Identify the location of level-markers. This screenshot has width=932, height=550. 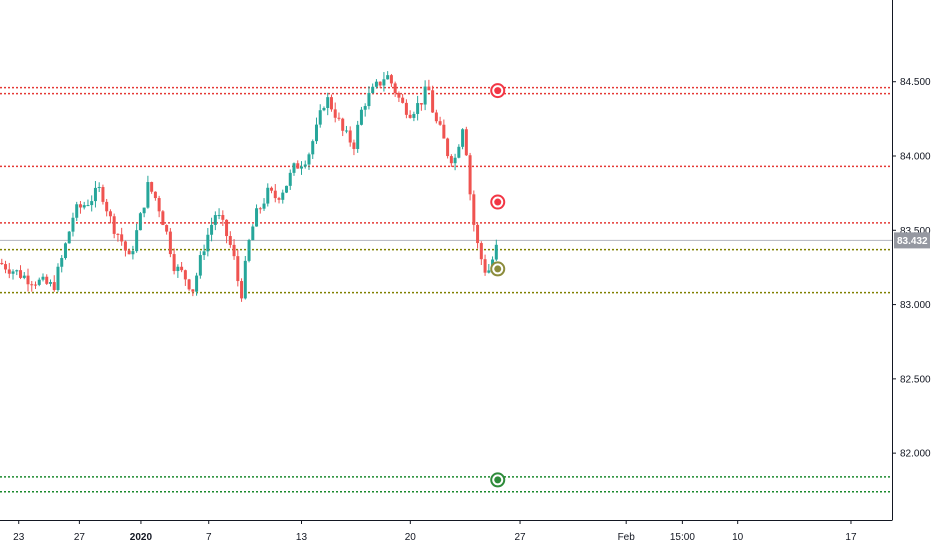
(498, 285).